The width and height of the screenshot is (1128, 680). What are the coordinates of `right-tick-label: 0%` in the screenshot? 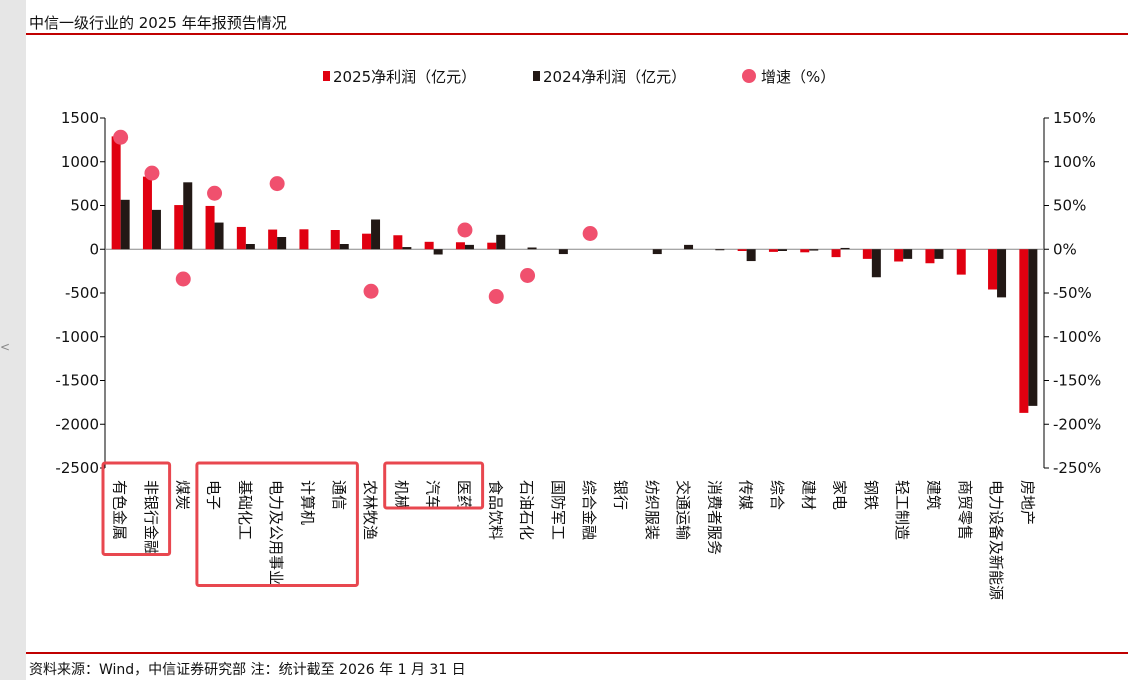 It's located at (1065, 249).